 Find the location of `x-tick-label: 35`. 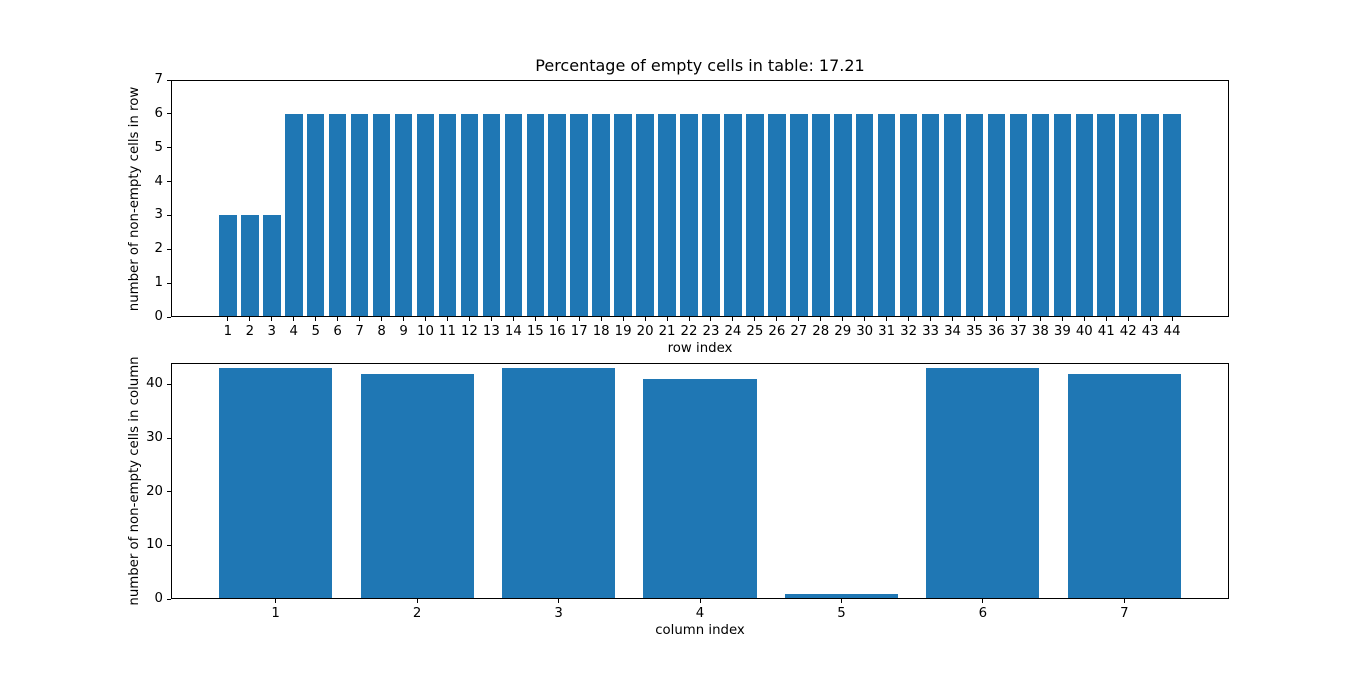

x-tick-label: 35 is located at coordinates (974, 331).